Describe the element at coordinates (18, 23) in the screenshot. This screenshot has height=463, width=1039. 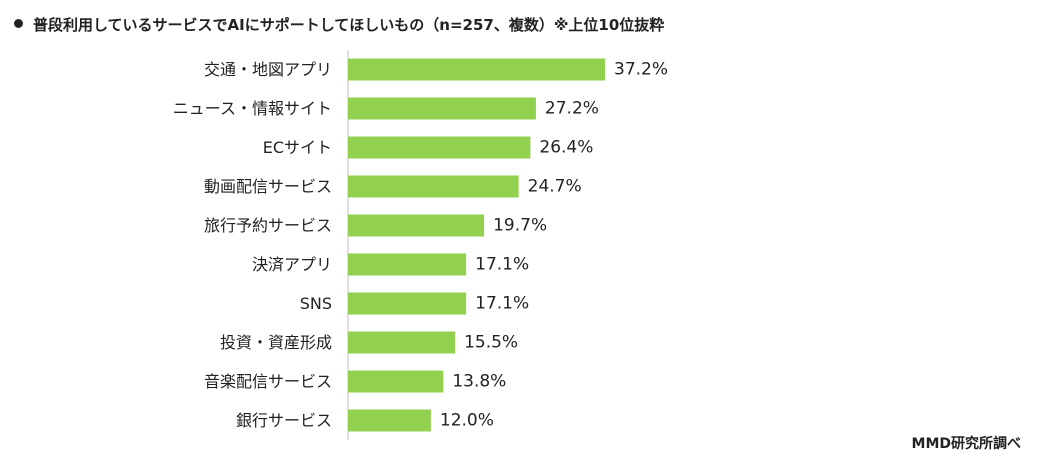
I see `bullet-icon` at that location.